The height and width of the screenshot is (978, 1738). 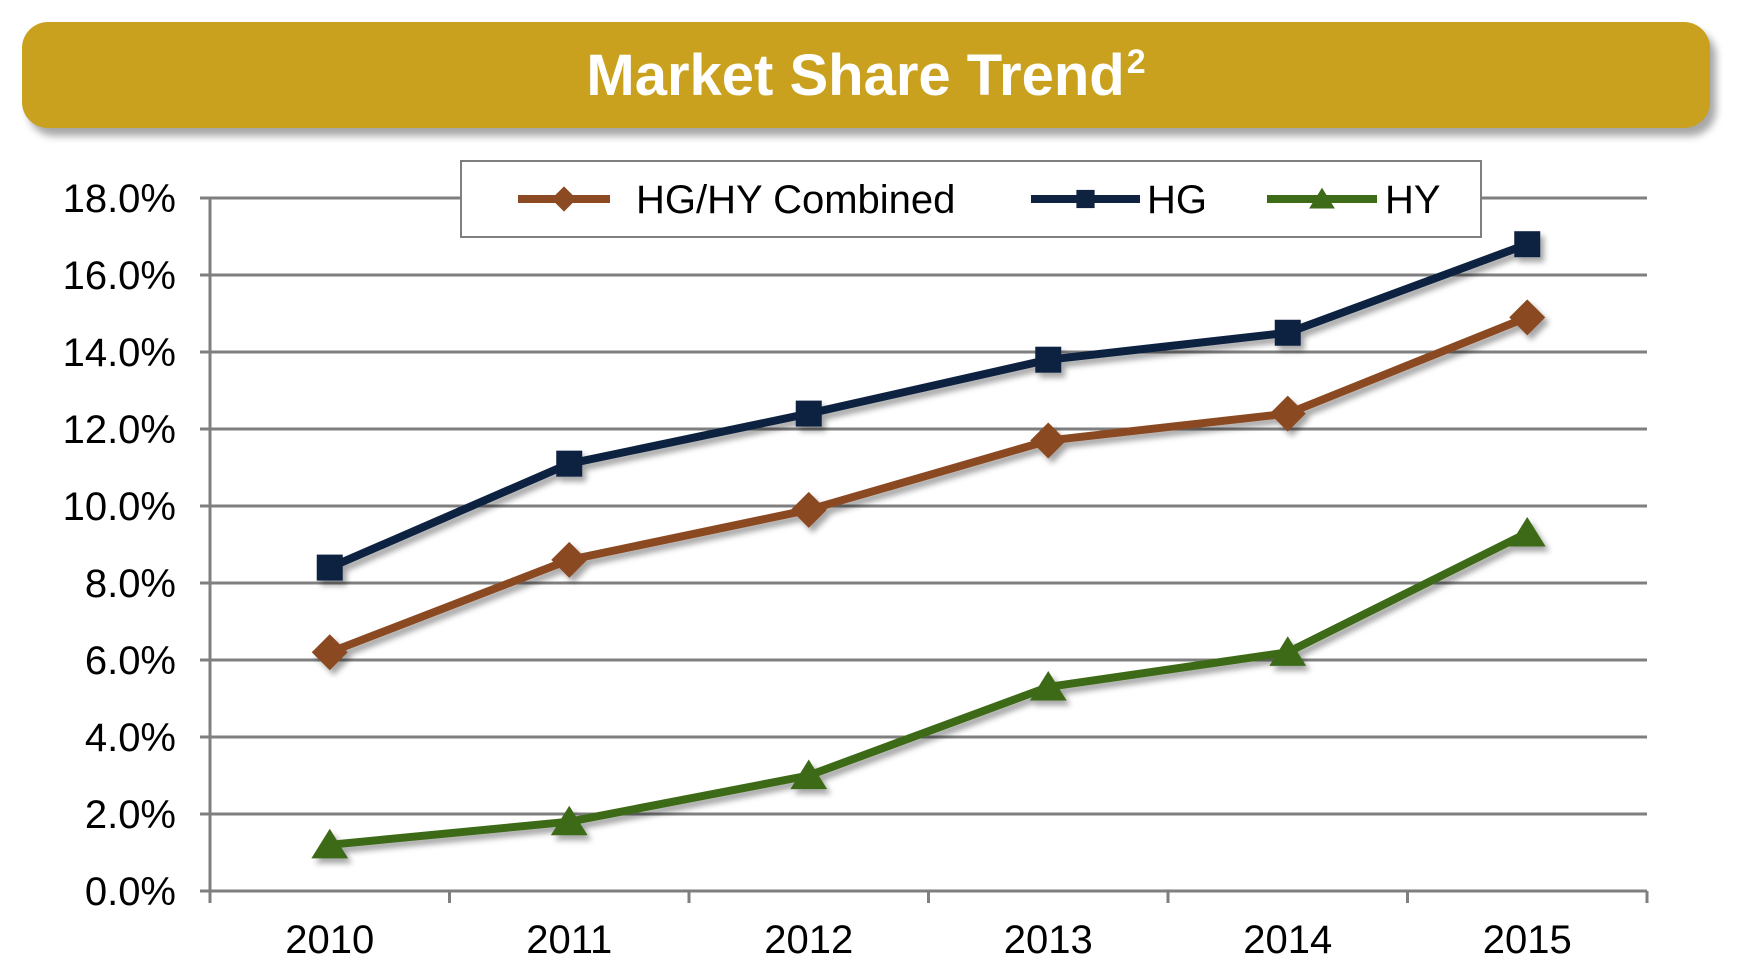 I want to click on y-tick-label: 2.0%, so click(x=130, y=815).